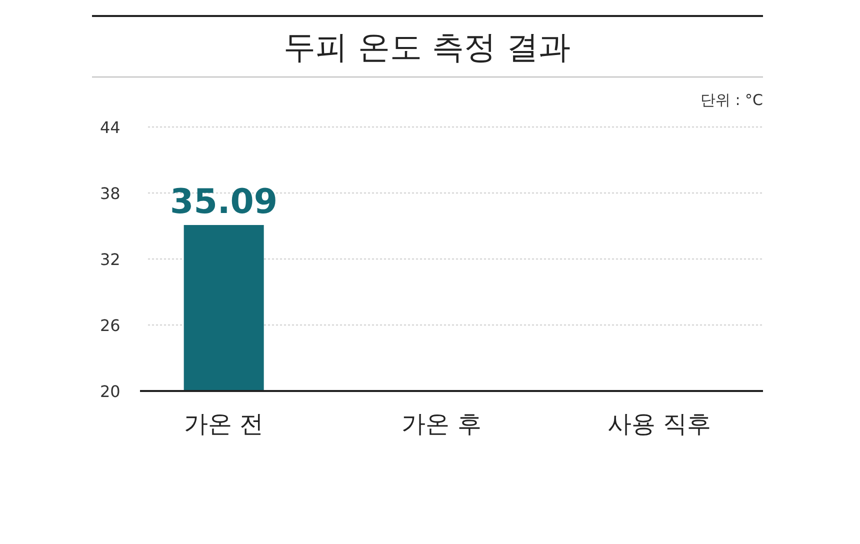 Image resolution: width=860 pixels, height=544 pixels. I want to click on x-tick-label: 가온 전, so click(224, 424).